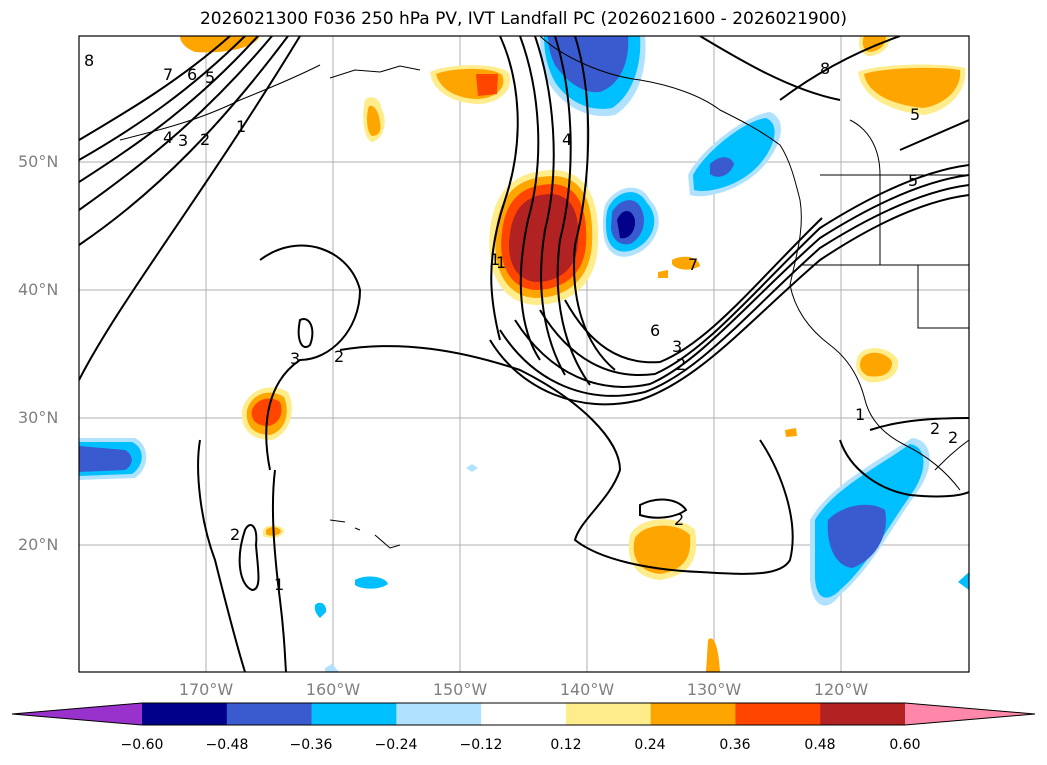 This screenshot has height=765, width=1047. What do you see at coordinates (481, 745) in the screenshot?
I see `colorbar-tick: −0.12` at bounding box center [481, 745].